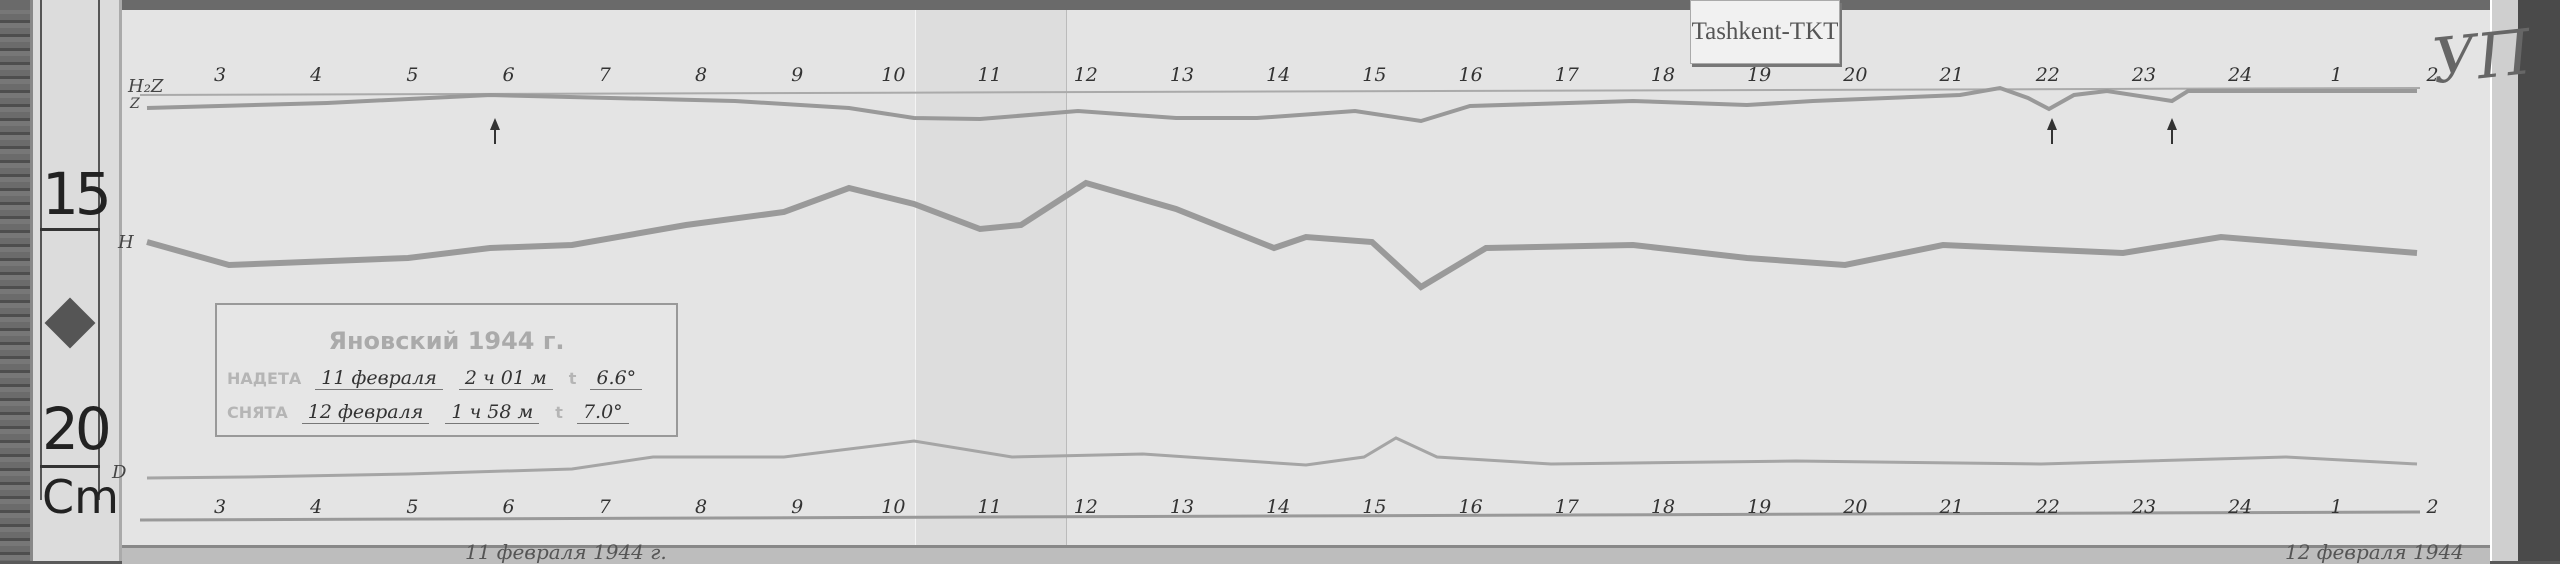 This screenshot has width=2560, height=564. What do you see at coordinates (566, 552) in the screenshot?
I see `bottom-caption-start: 11 февраля 1944 г.` at bounding box center [566, 552].